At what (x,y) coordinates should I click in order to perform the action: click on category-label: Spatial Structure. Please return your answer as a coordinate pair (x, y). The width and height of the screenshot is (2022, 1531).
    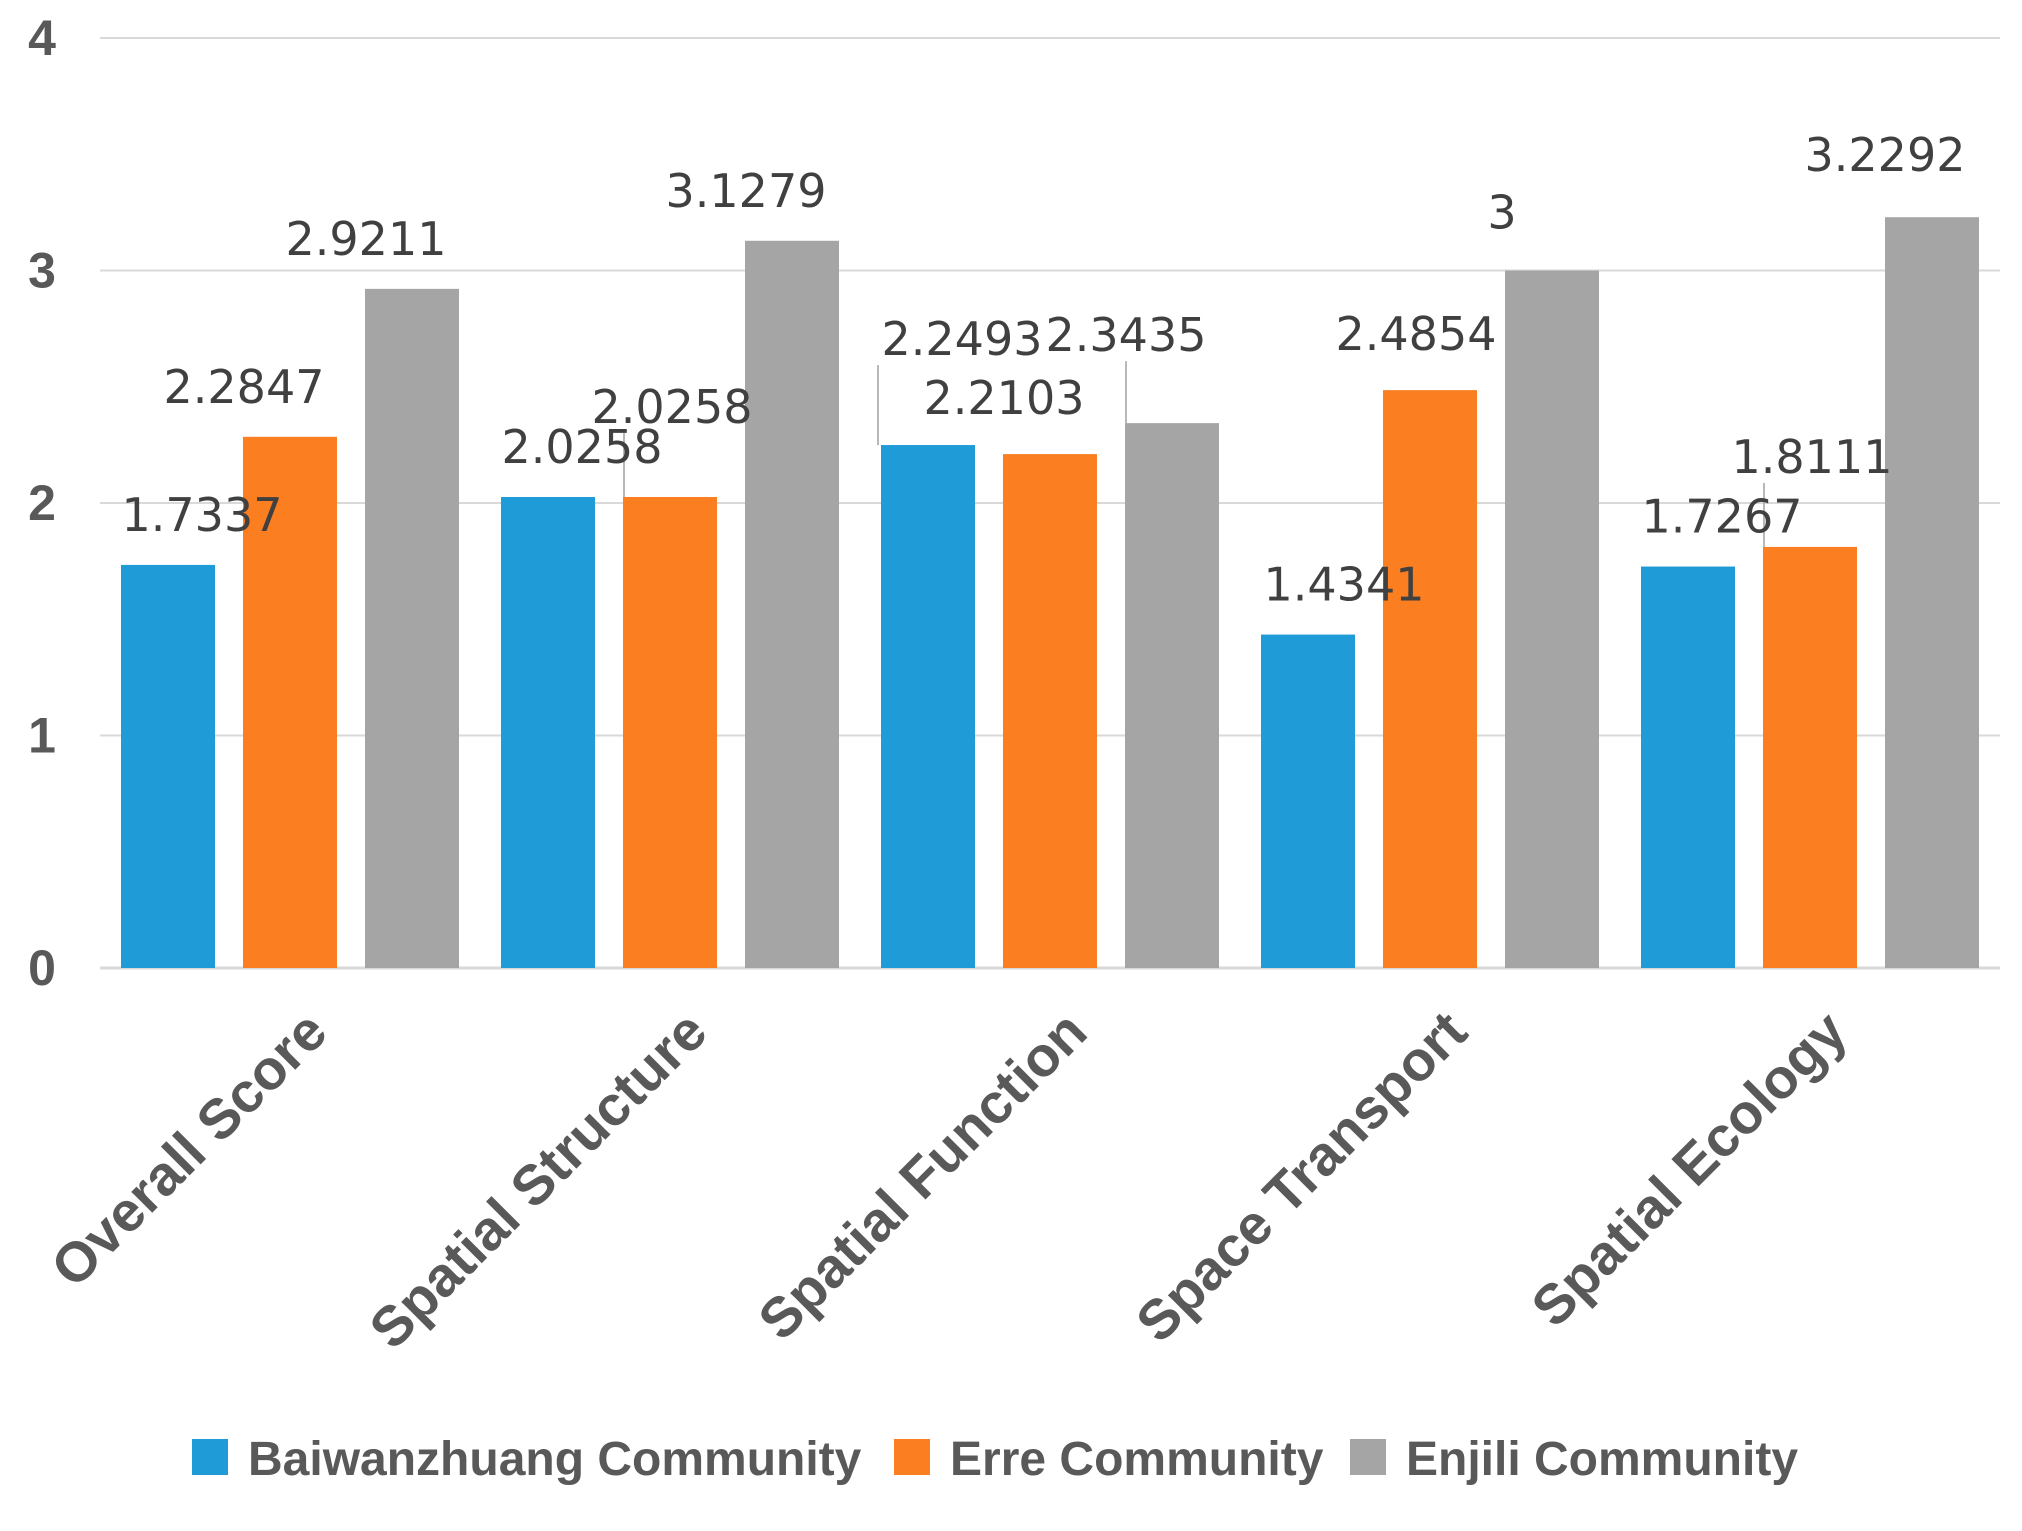
    Looking at the image, I should click on (537, 1179).